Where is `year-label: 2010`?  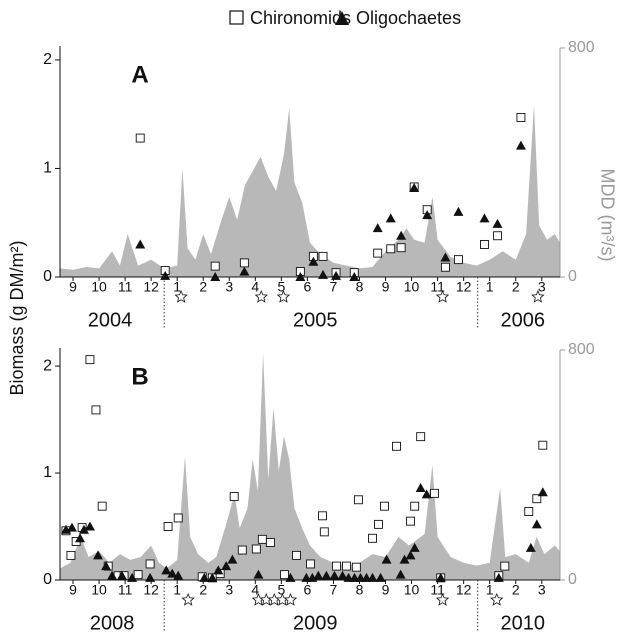
year-label: 2010 is located at coordinates (523, 622).